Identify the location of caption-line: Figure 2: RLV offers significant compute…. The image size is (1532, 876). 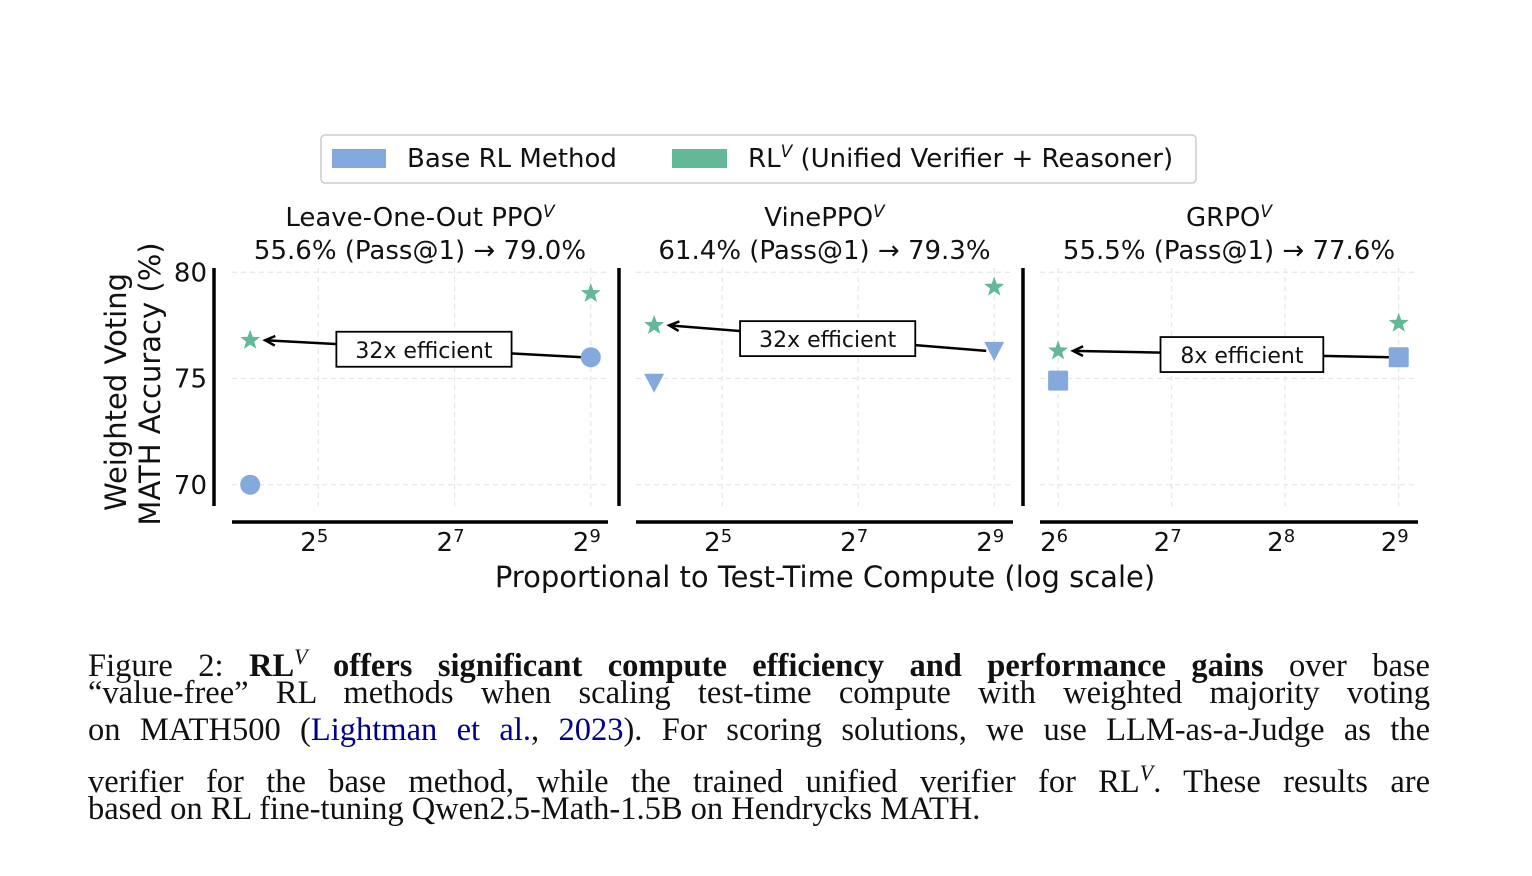
(759, 661).